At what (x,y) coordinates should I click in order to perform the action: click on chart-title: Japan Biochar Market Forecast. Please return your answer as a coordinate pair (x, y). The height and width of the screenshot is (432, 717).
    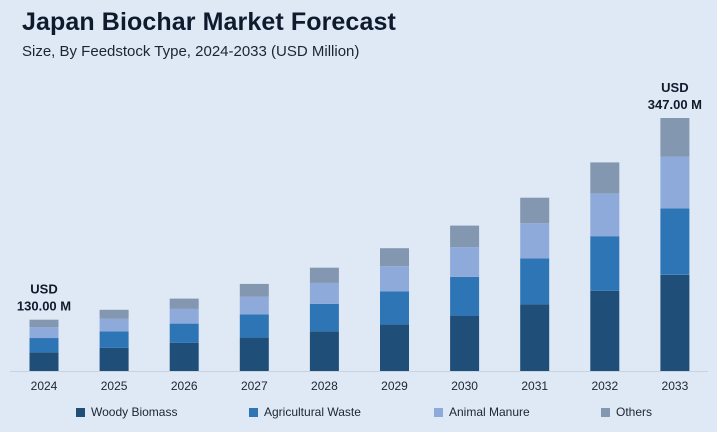
    Looking at the image, I should click on (209, 22).